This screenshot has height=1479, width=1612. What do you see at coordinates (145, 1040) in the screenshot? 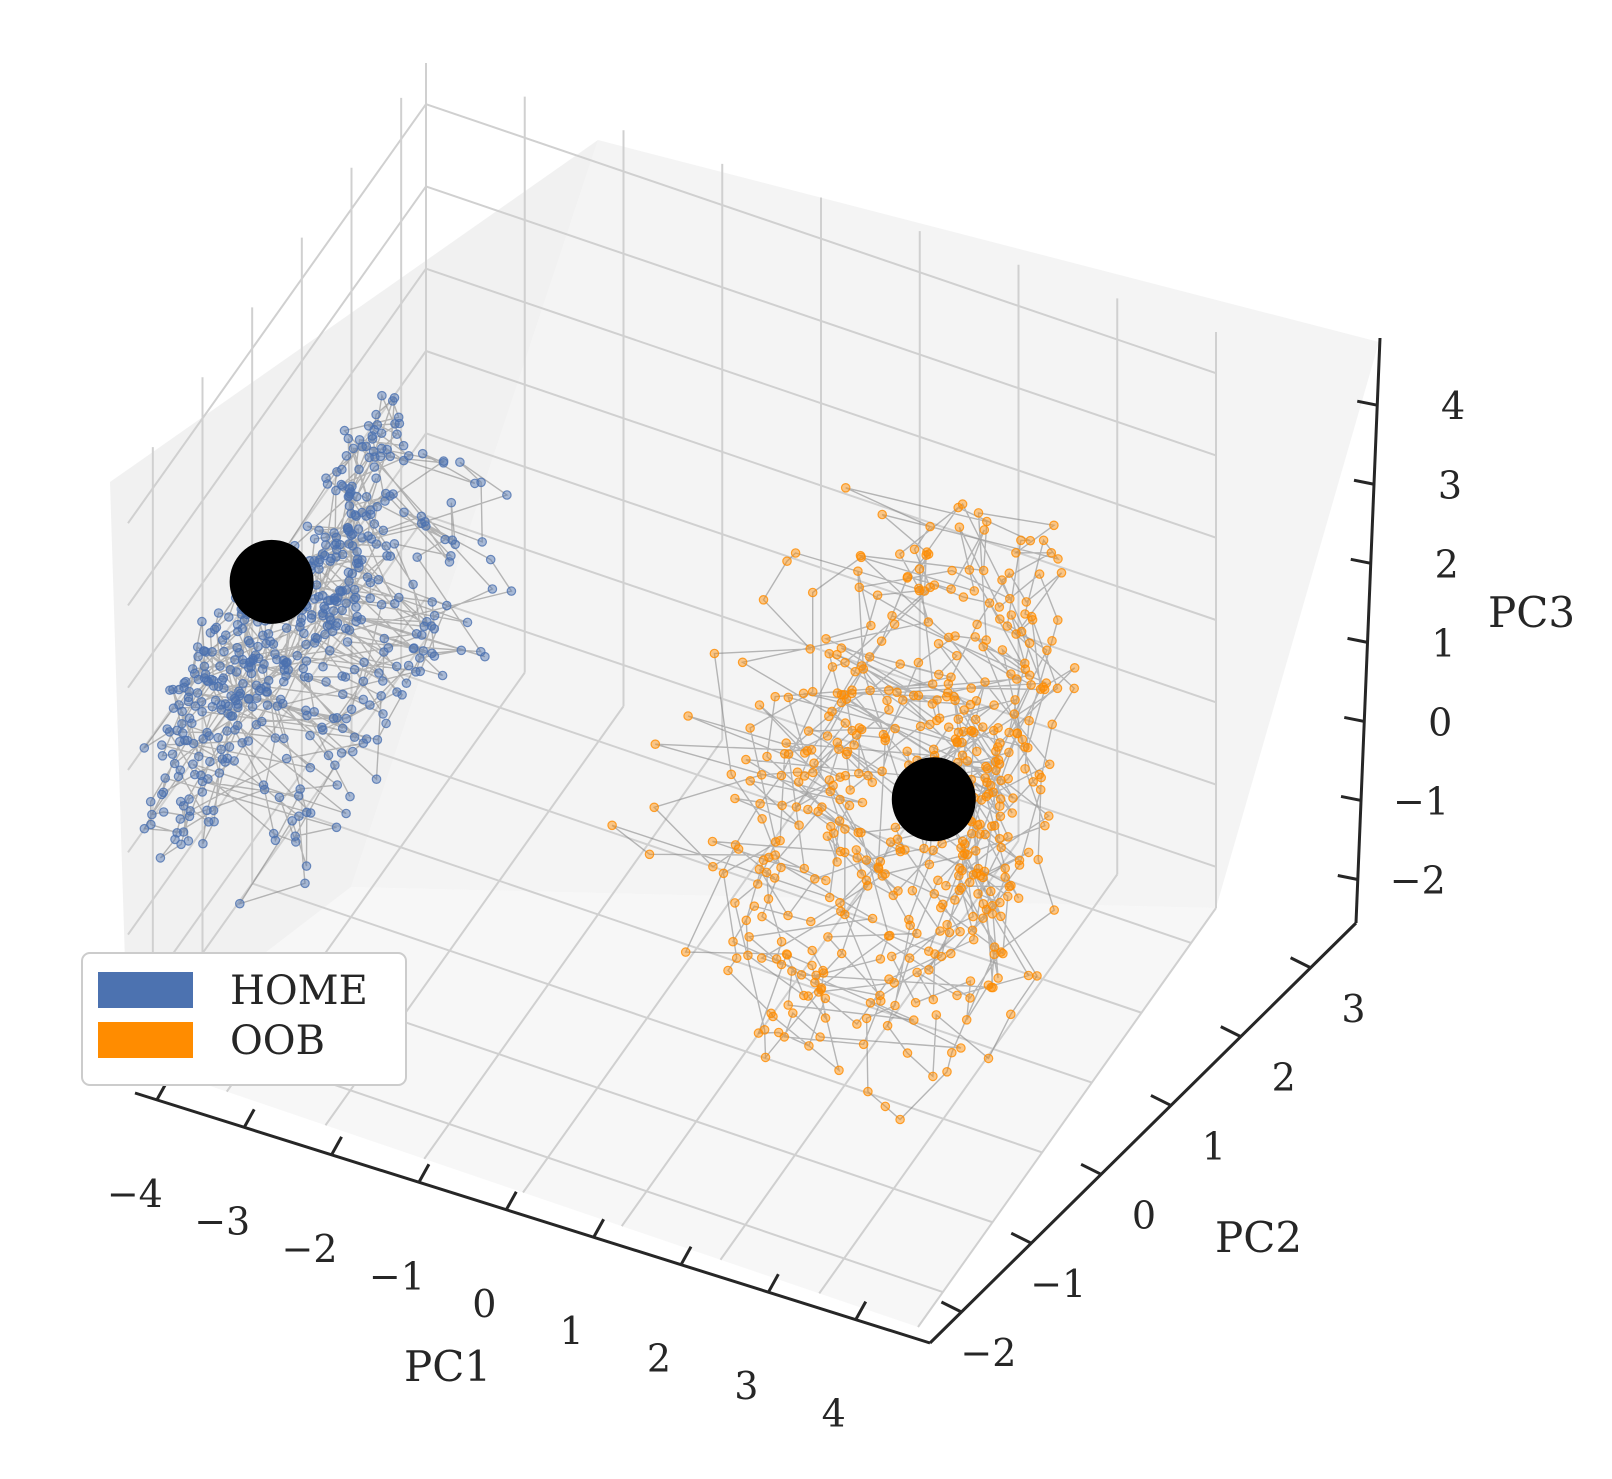
I see `legend-swatch-oob` at bounding box center [145, 1040].